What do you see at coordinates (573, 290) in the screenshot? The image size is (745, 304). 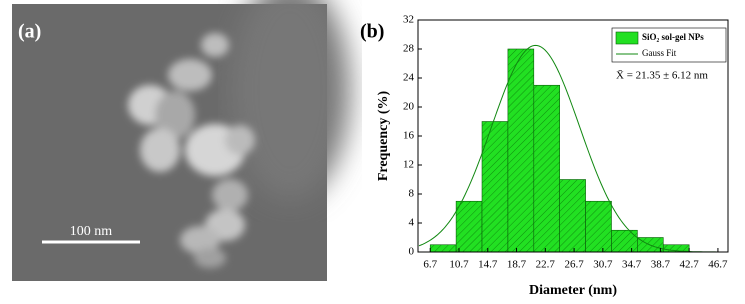 I see `x-axis-label: Diameter (nm)` at bounding box center [573, 290].